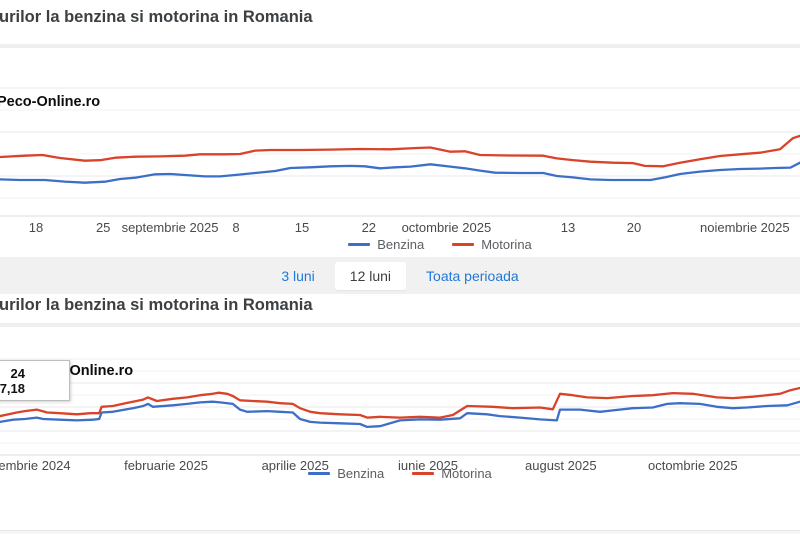  I want to click on legend-bottom: Benzina Motorina, so click(400, 473).